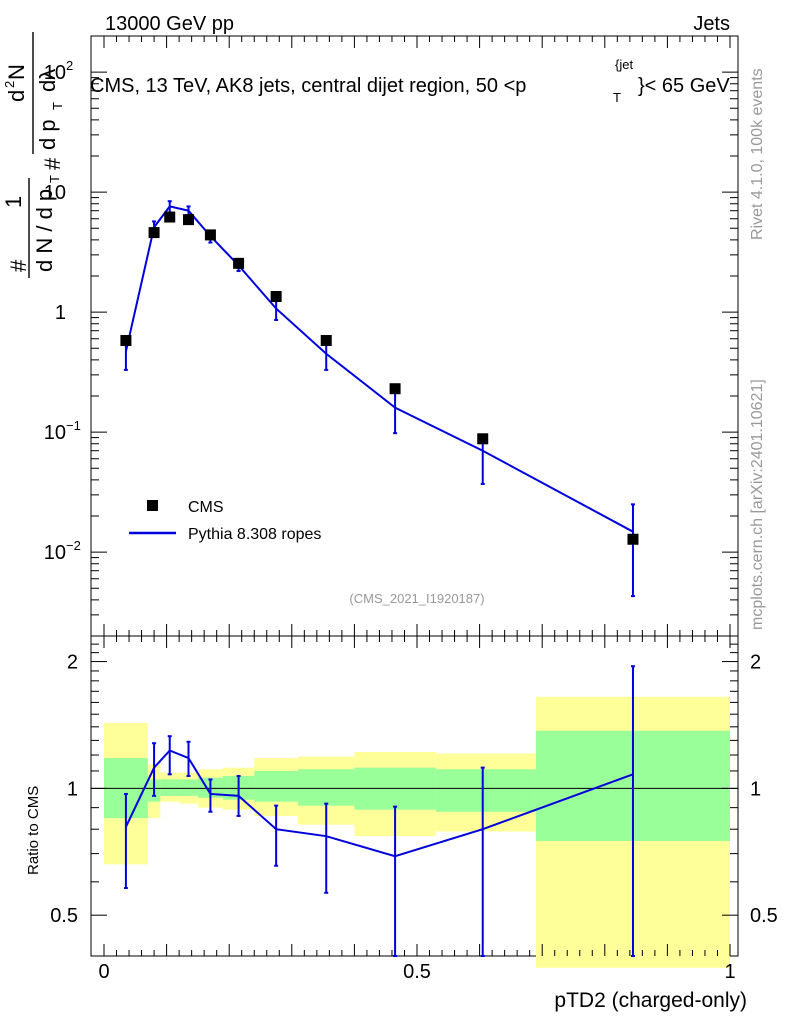 The width and height of the screenshot is (786, 1024). What do you see at coordinates (103, 972) in the screenshot?
I see `x-tick-label: 0` at bounding box center [103, 972].